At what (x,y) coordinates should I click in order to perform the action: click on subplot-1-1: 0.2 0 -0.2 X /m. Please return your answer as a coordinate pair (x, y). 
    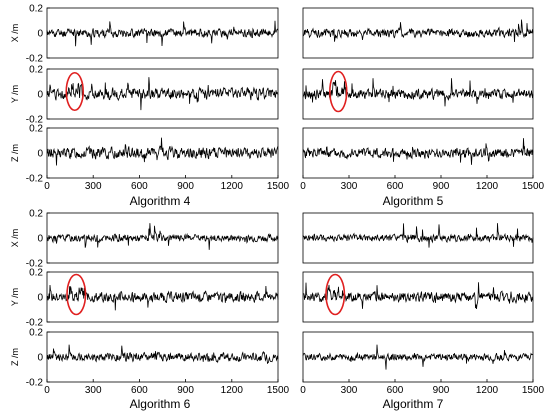
    Looking at the image, I should click on (144, 34).